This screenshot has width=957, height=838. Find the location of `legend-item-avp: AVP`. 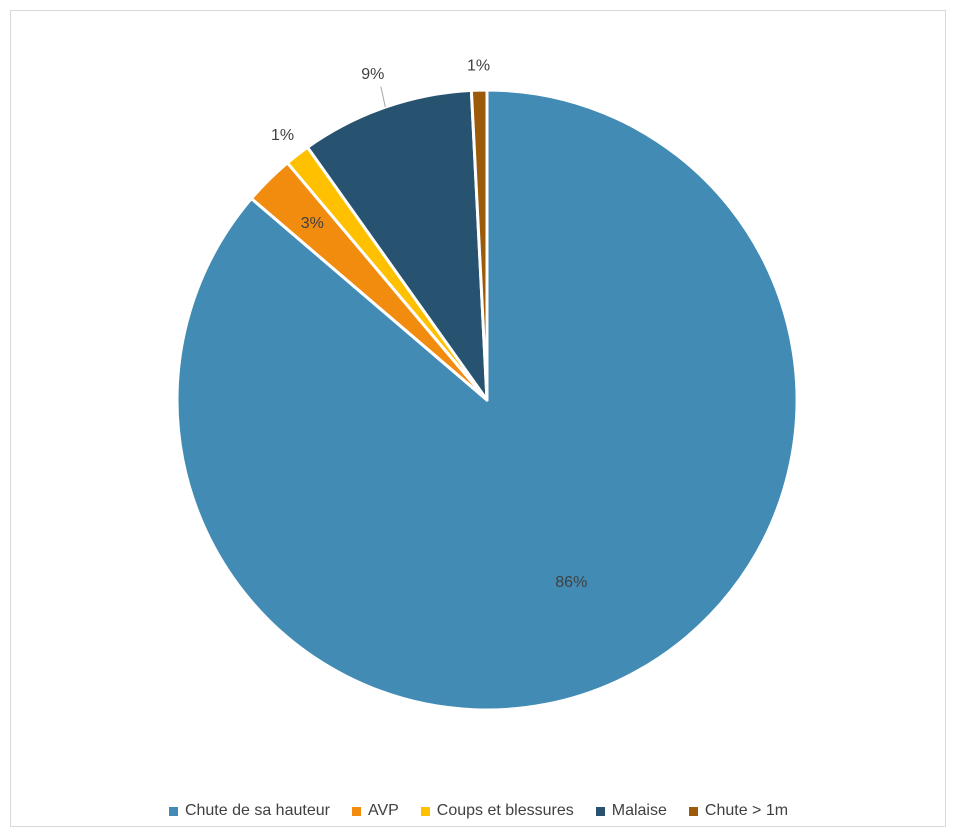

legend-item-avp: AVP is located at coordinates (375, 811).